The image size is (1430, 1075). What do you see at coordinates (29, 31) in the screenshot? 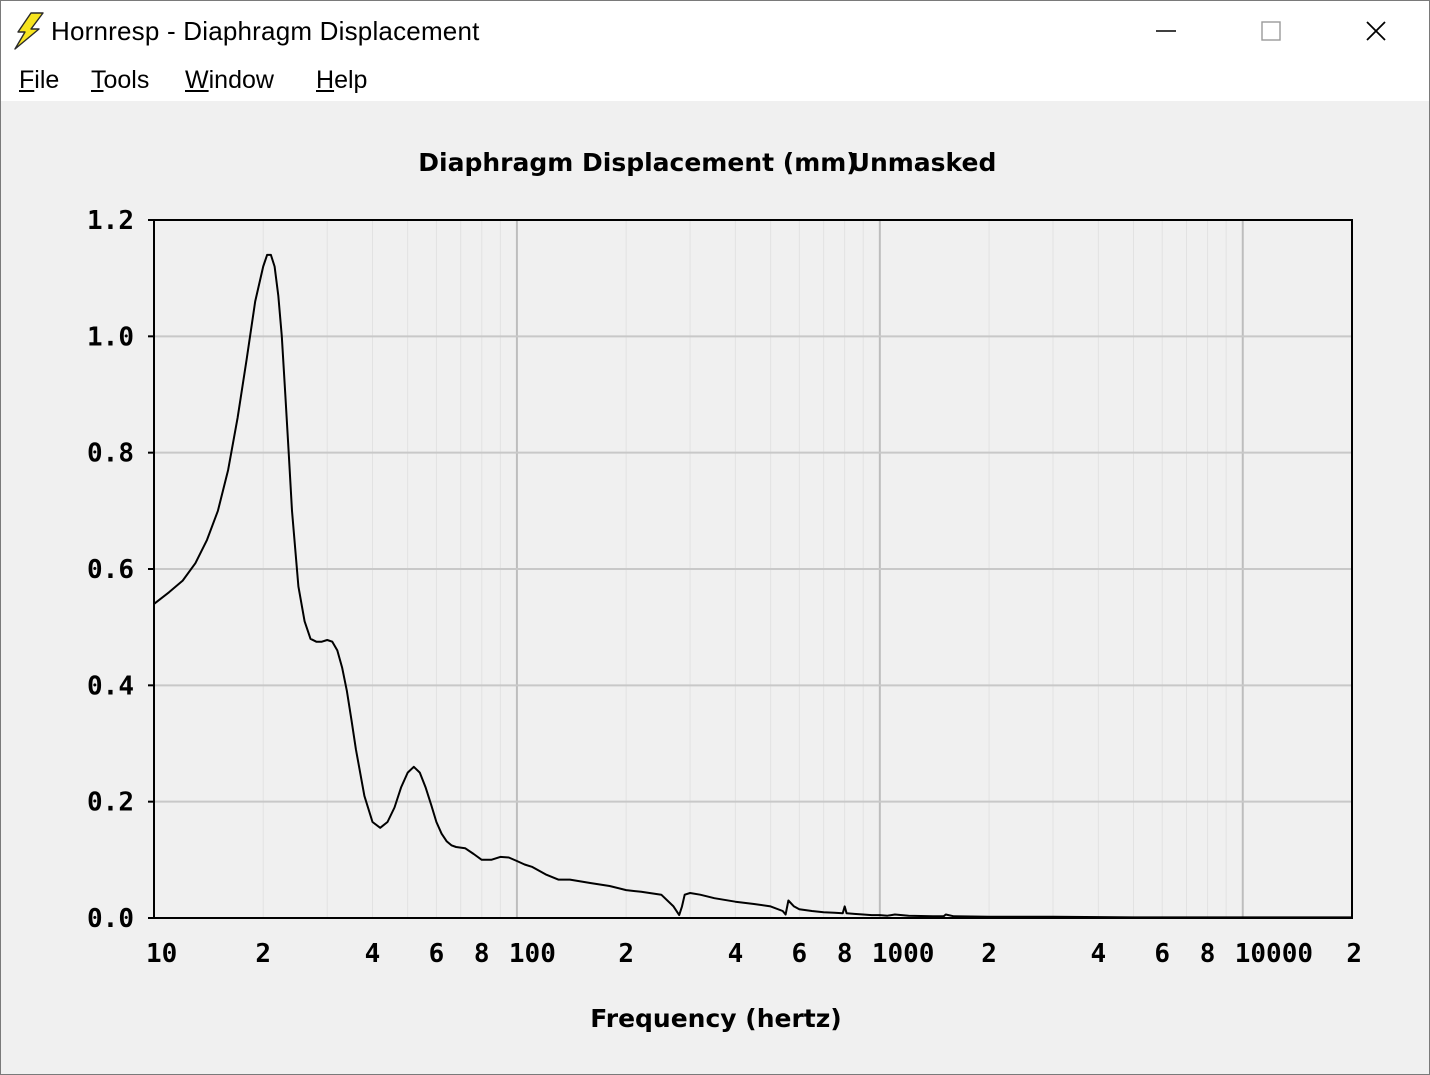
I see `lightning-bolt-icon` at bounding box center [29, 31].